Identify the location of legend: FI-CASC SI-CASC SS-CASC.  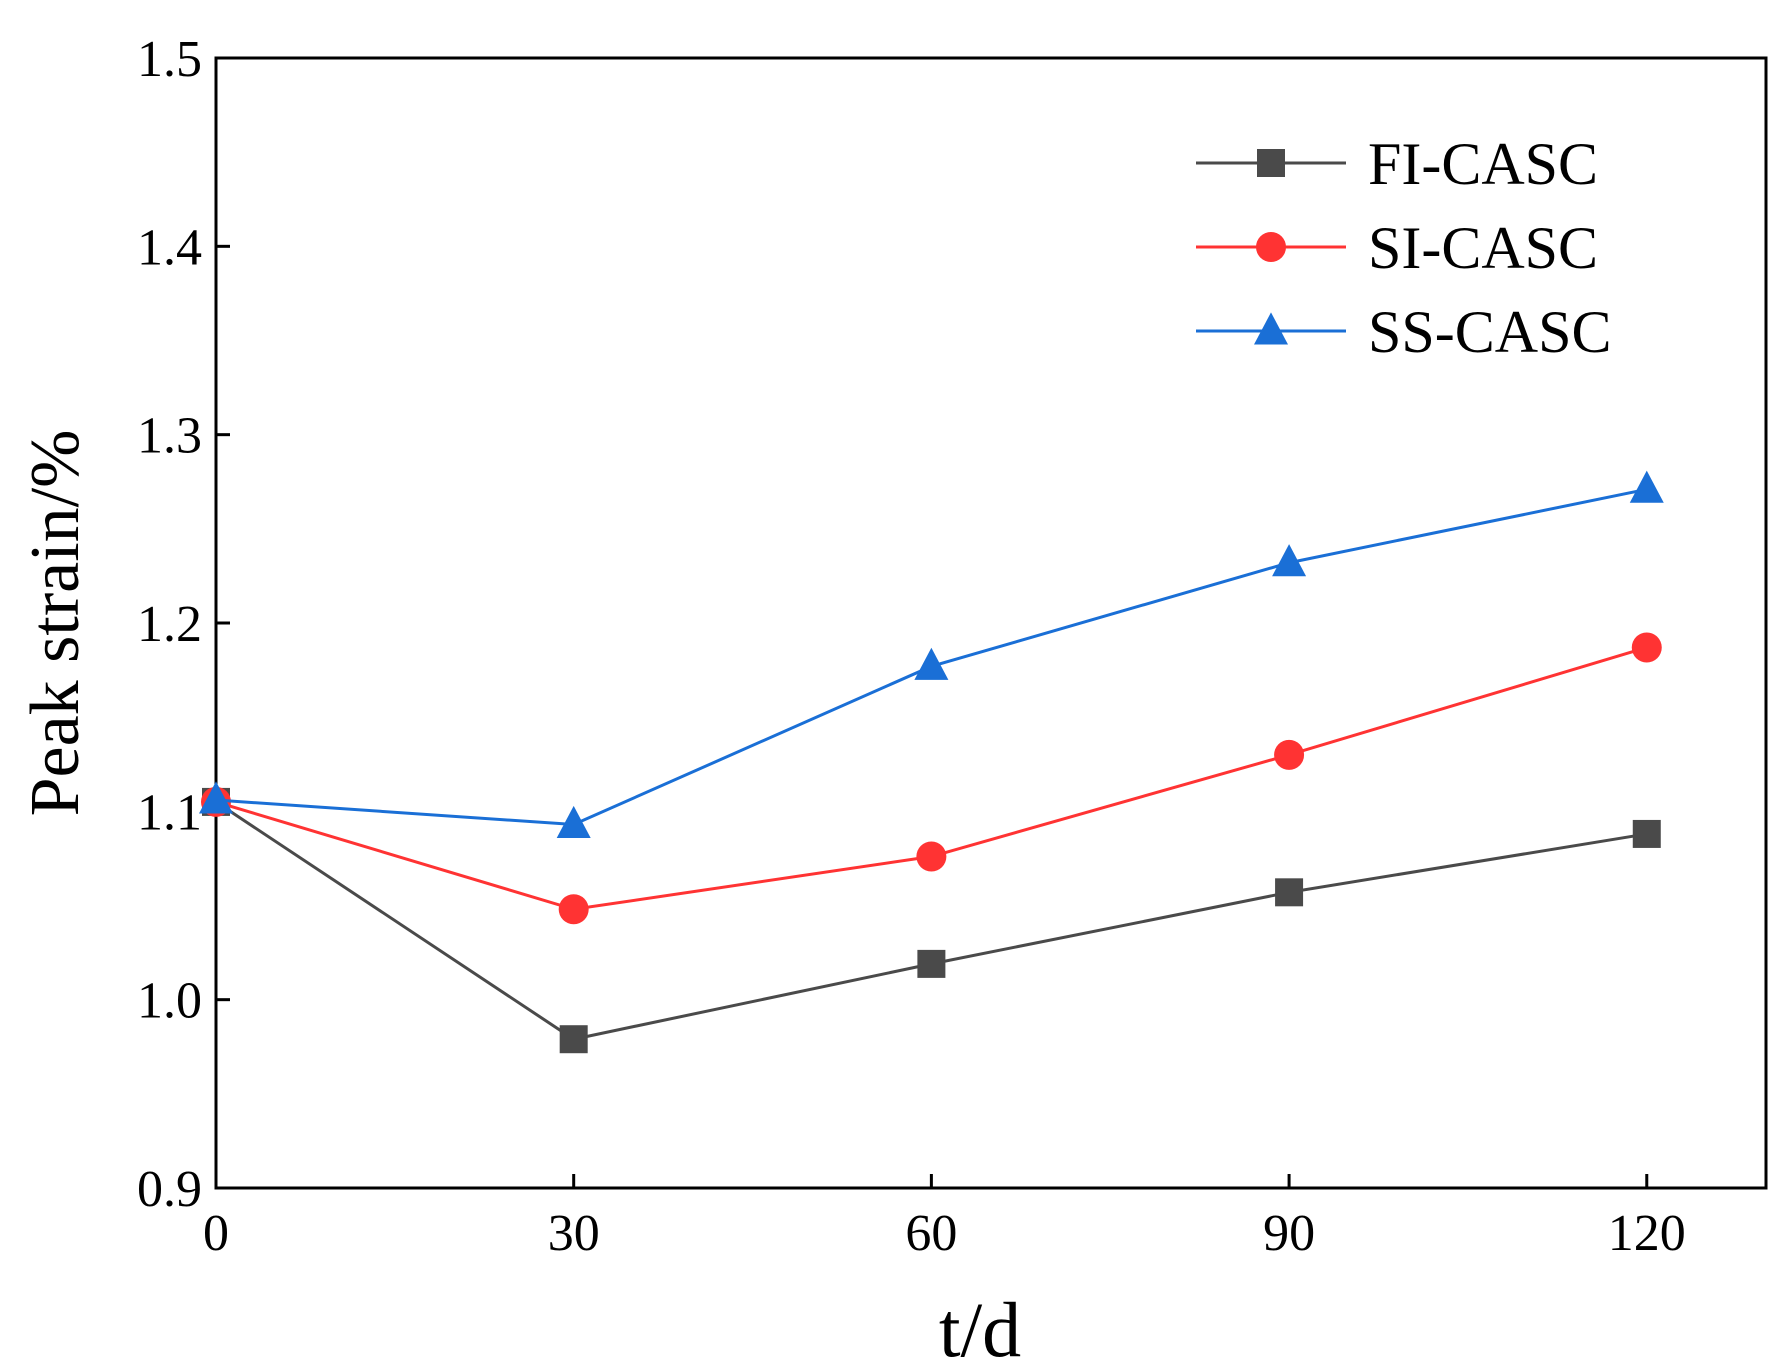
(1403, 248).